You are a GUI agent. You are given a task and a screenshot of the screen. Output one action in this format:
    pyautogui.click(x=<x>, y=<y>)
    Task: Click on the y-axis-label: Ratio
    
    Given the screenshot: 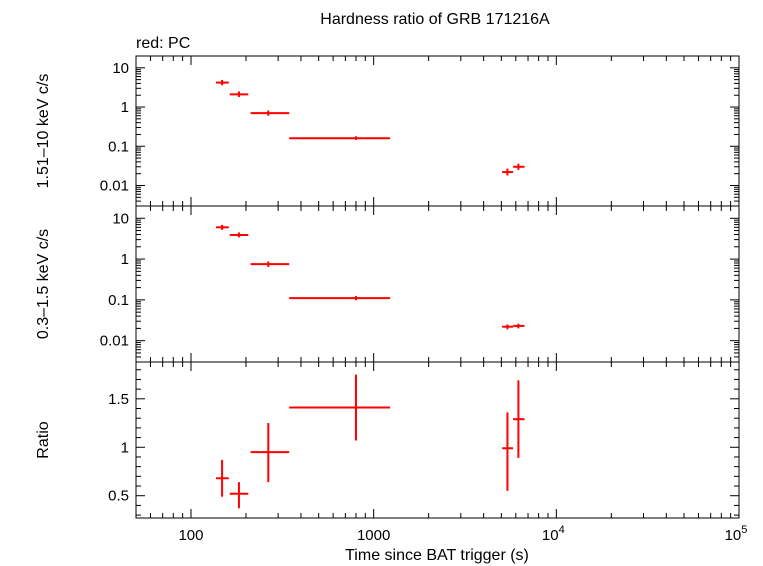 What is the action you would take?
    pyautogui.click(x=43, y=439)
    